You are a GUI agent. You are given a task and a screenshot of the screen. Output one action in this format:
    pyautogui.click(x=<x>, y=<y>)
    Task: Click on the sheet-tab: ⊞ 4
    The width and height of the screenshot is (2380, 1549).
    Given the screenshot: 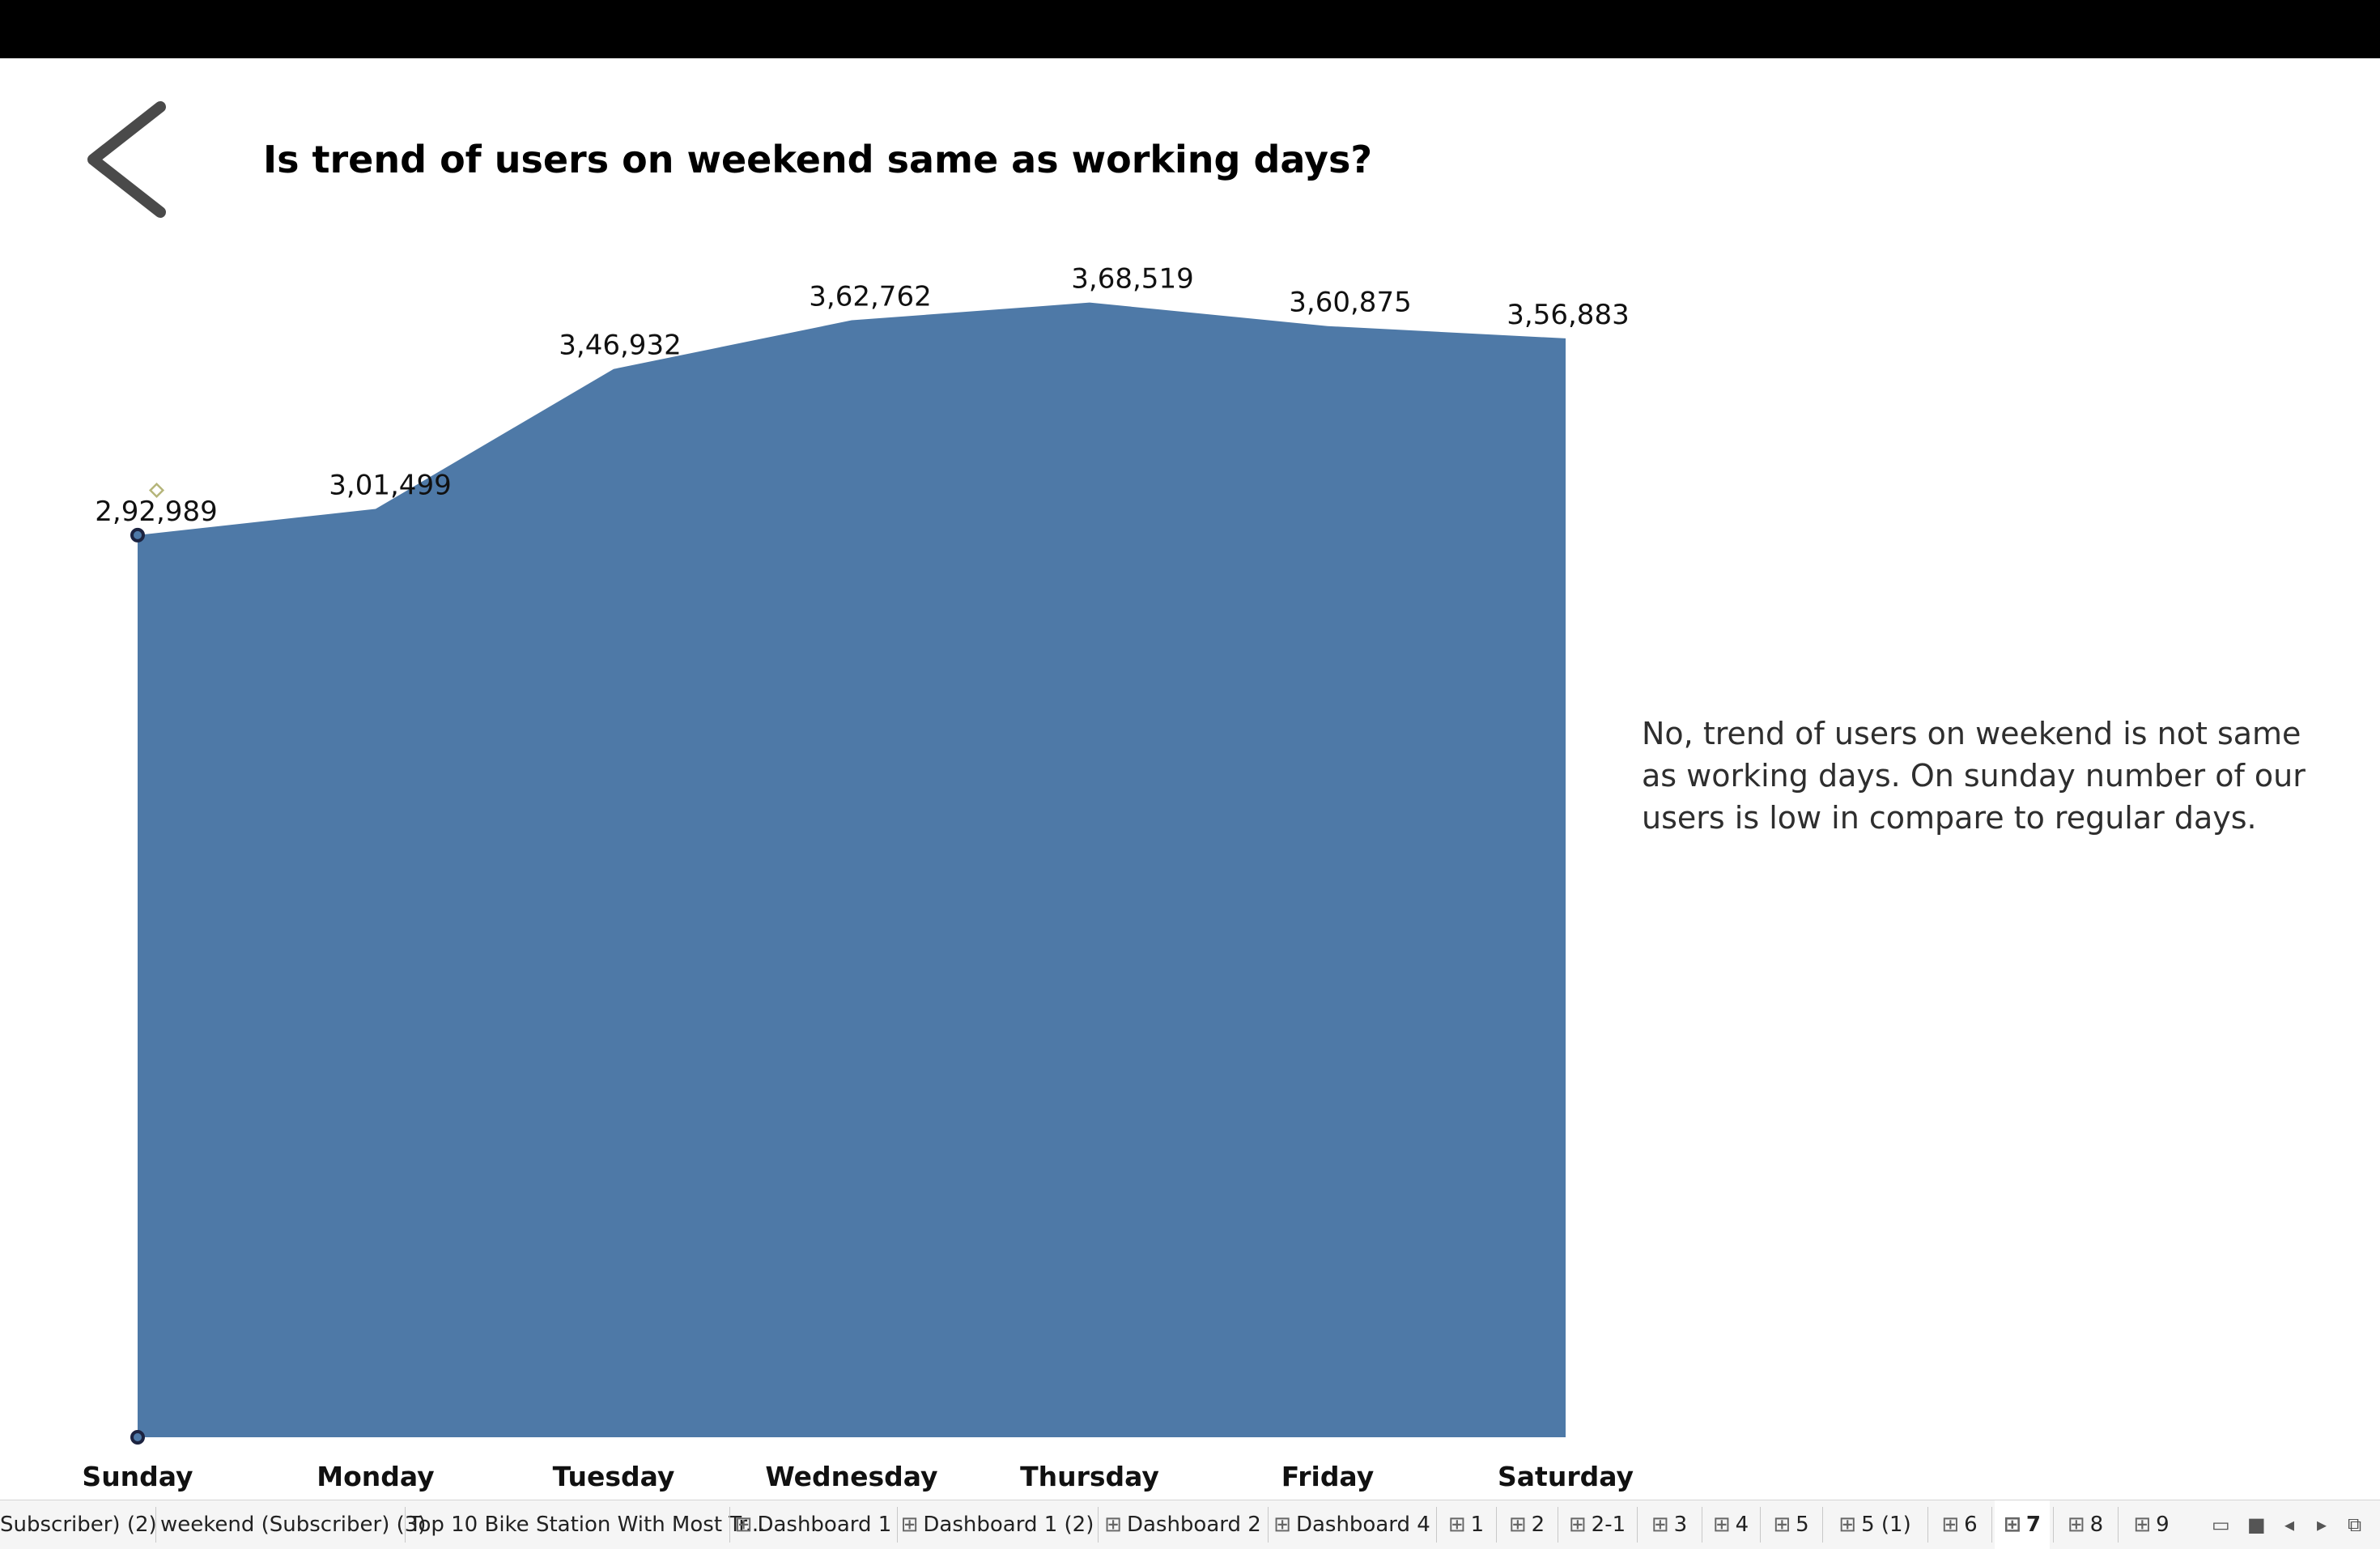 What is the action you would take?
    pyautogui.click(x=1731, y=1524)
    